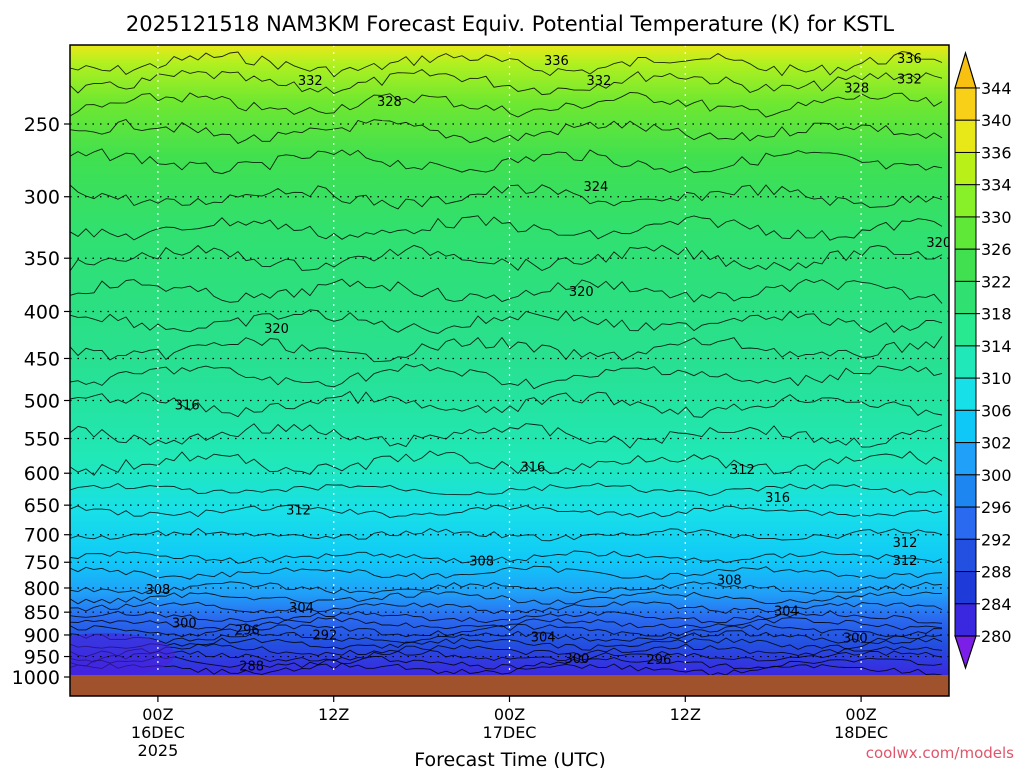  I want to click on x-tick-label: 2025, so click(158, 750).